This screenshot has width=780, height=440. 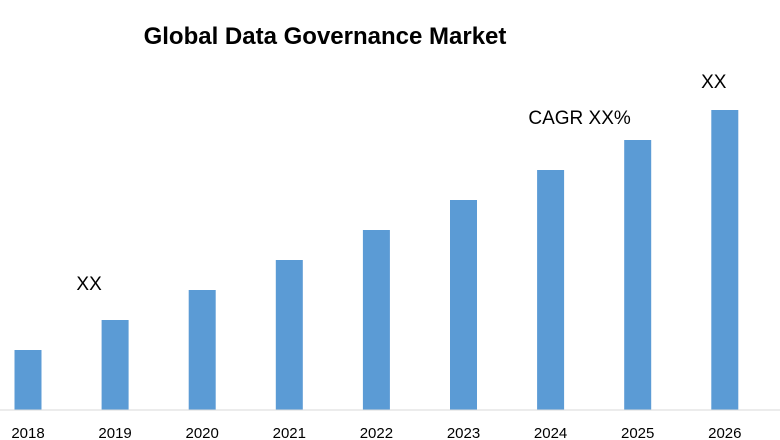 I want to click on chart-title: Global Data Governance Market, so click(x=325, y=36).